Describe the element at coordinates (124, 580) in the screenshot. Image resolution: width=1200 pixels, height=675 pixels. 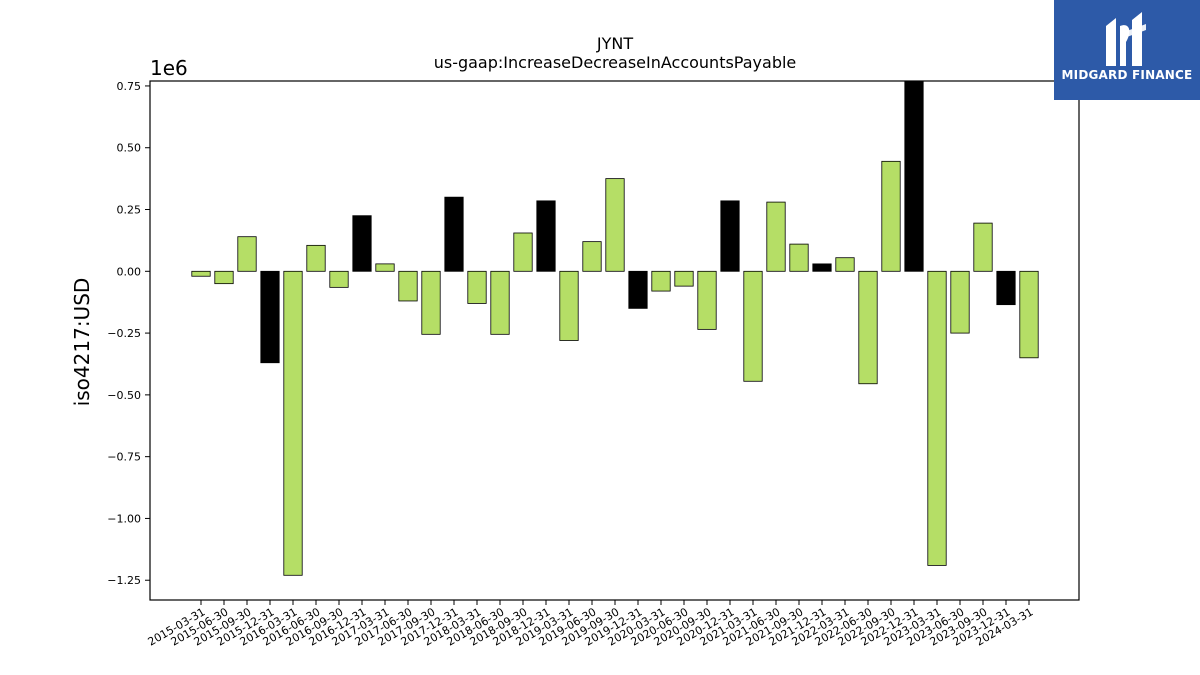
I see `y-tick-label: −1.25` at that location.